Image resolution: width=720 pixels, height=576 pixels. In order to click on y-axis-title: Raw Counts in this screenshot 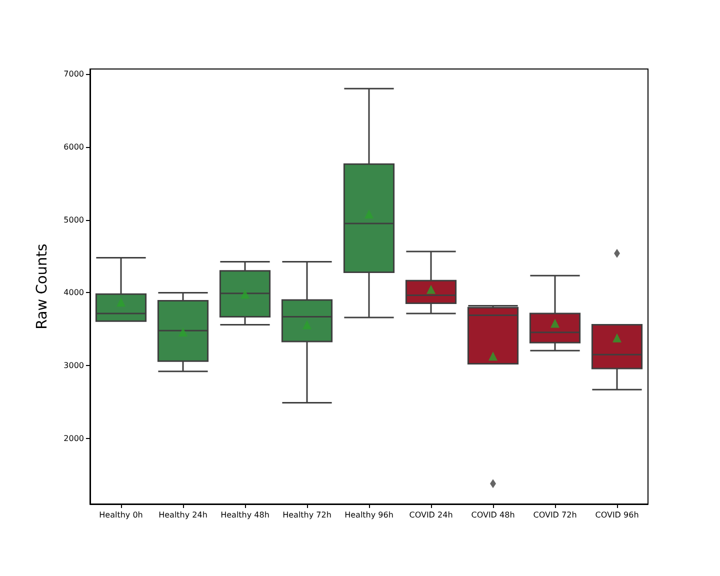, I will do `click(42, 287)`.